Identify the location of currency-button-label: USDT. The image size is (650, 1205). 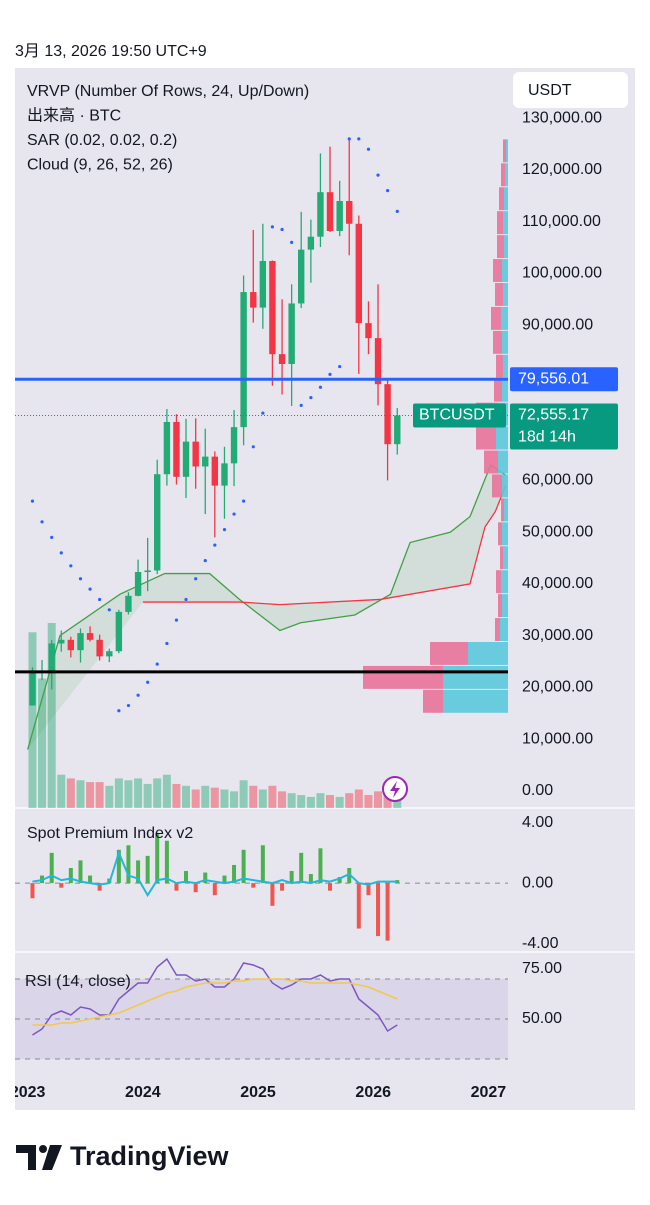
(550, 90).